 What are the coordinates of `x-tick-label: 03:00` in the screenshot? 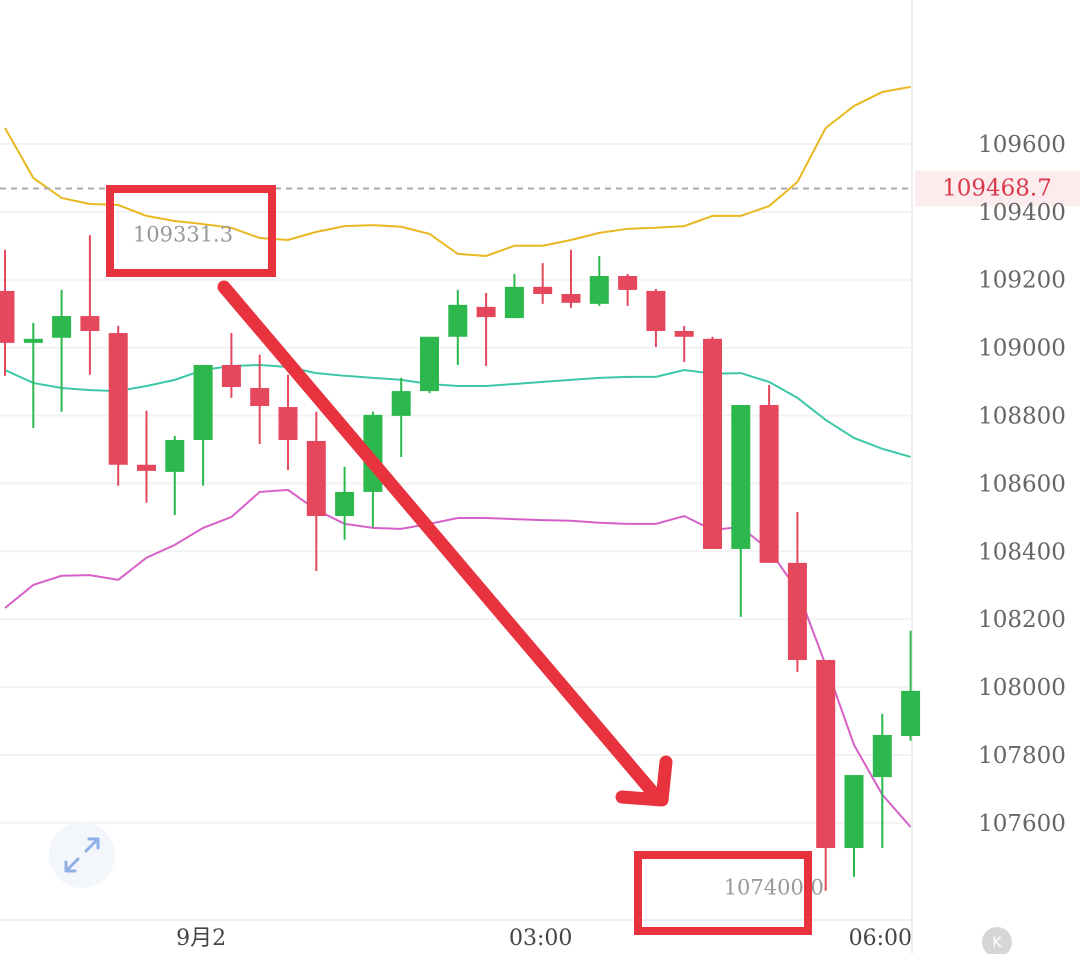 It's located at (540, 938).